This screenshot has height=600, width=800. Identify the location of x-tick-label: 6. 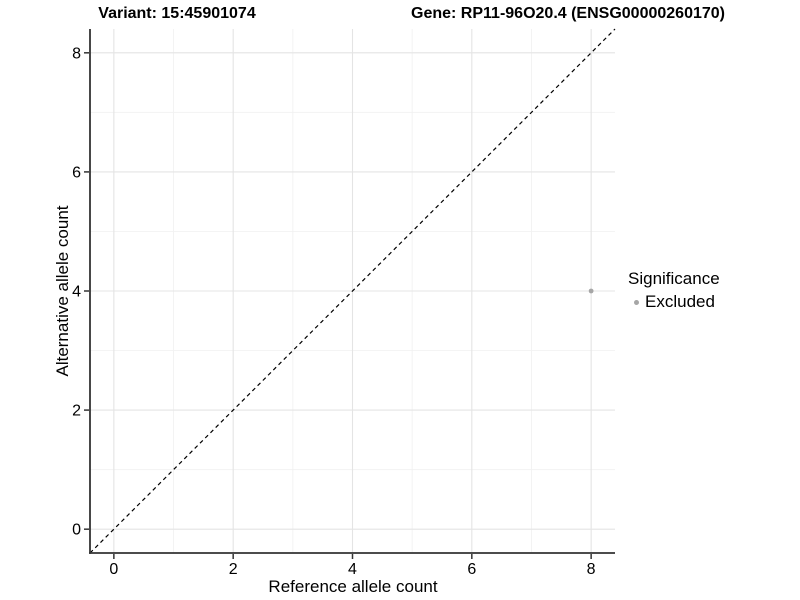
(471, 569).